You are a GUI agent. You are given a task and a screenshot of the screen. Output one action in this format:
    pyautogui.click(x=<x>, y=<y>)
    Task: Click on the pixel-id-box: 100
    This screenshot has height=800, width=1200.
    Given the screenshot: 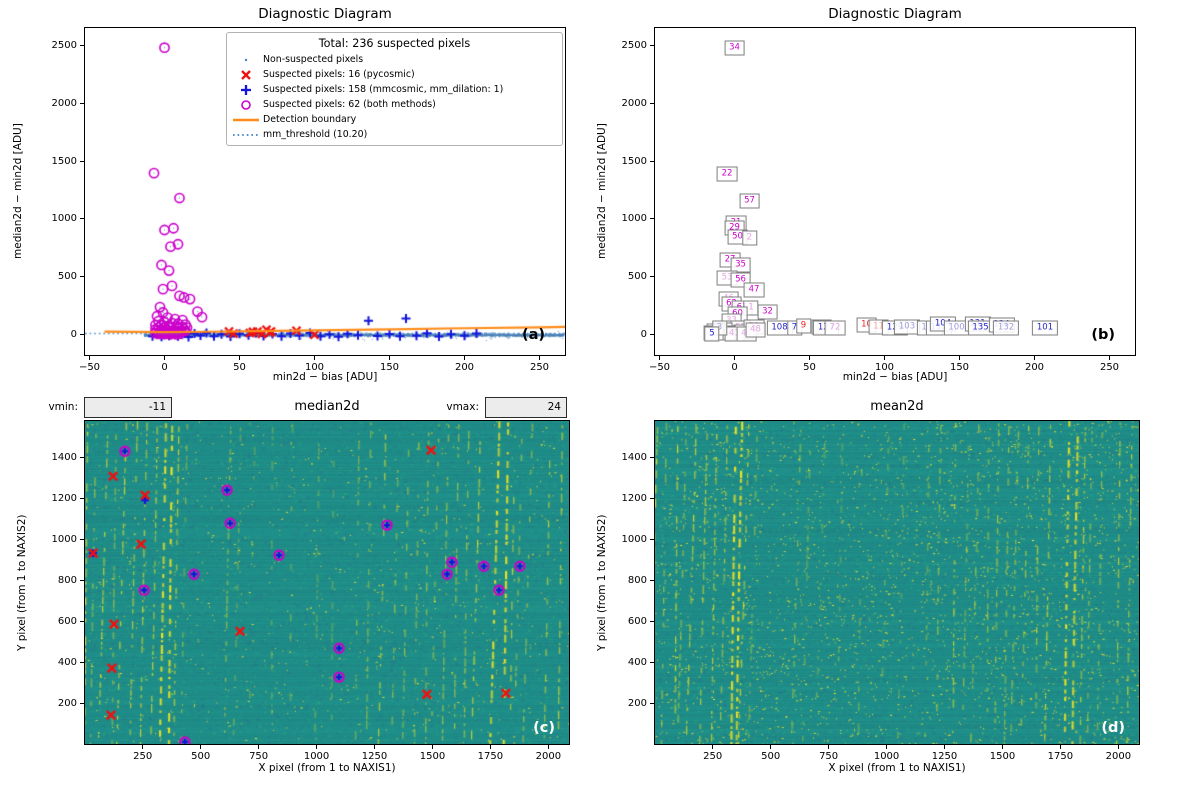 What is the action you would take?
    pyautogui.click(x=956, y=328)
    